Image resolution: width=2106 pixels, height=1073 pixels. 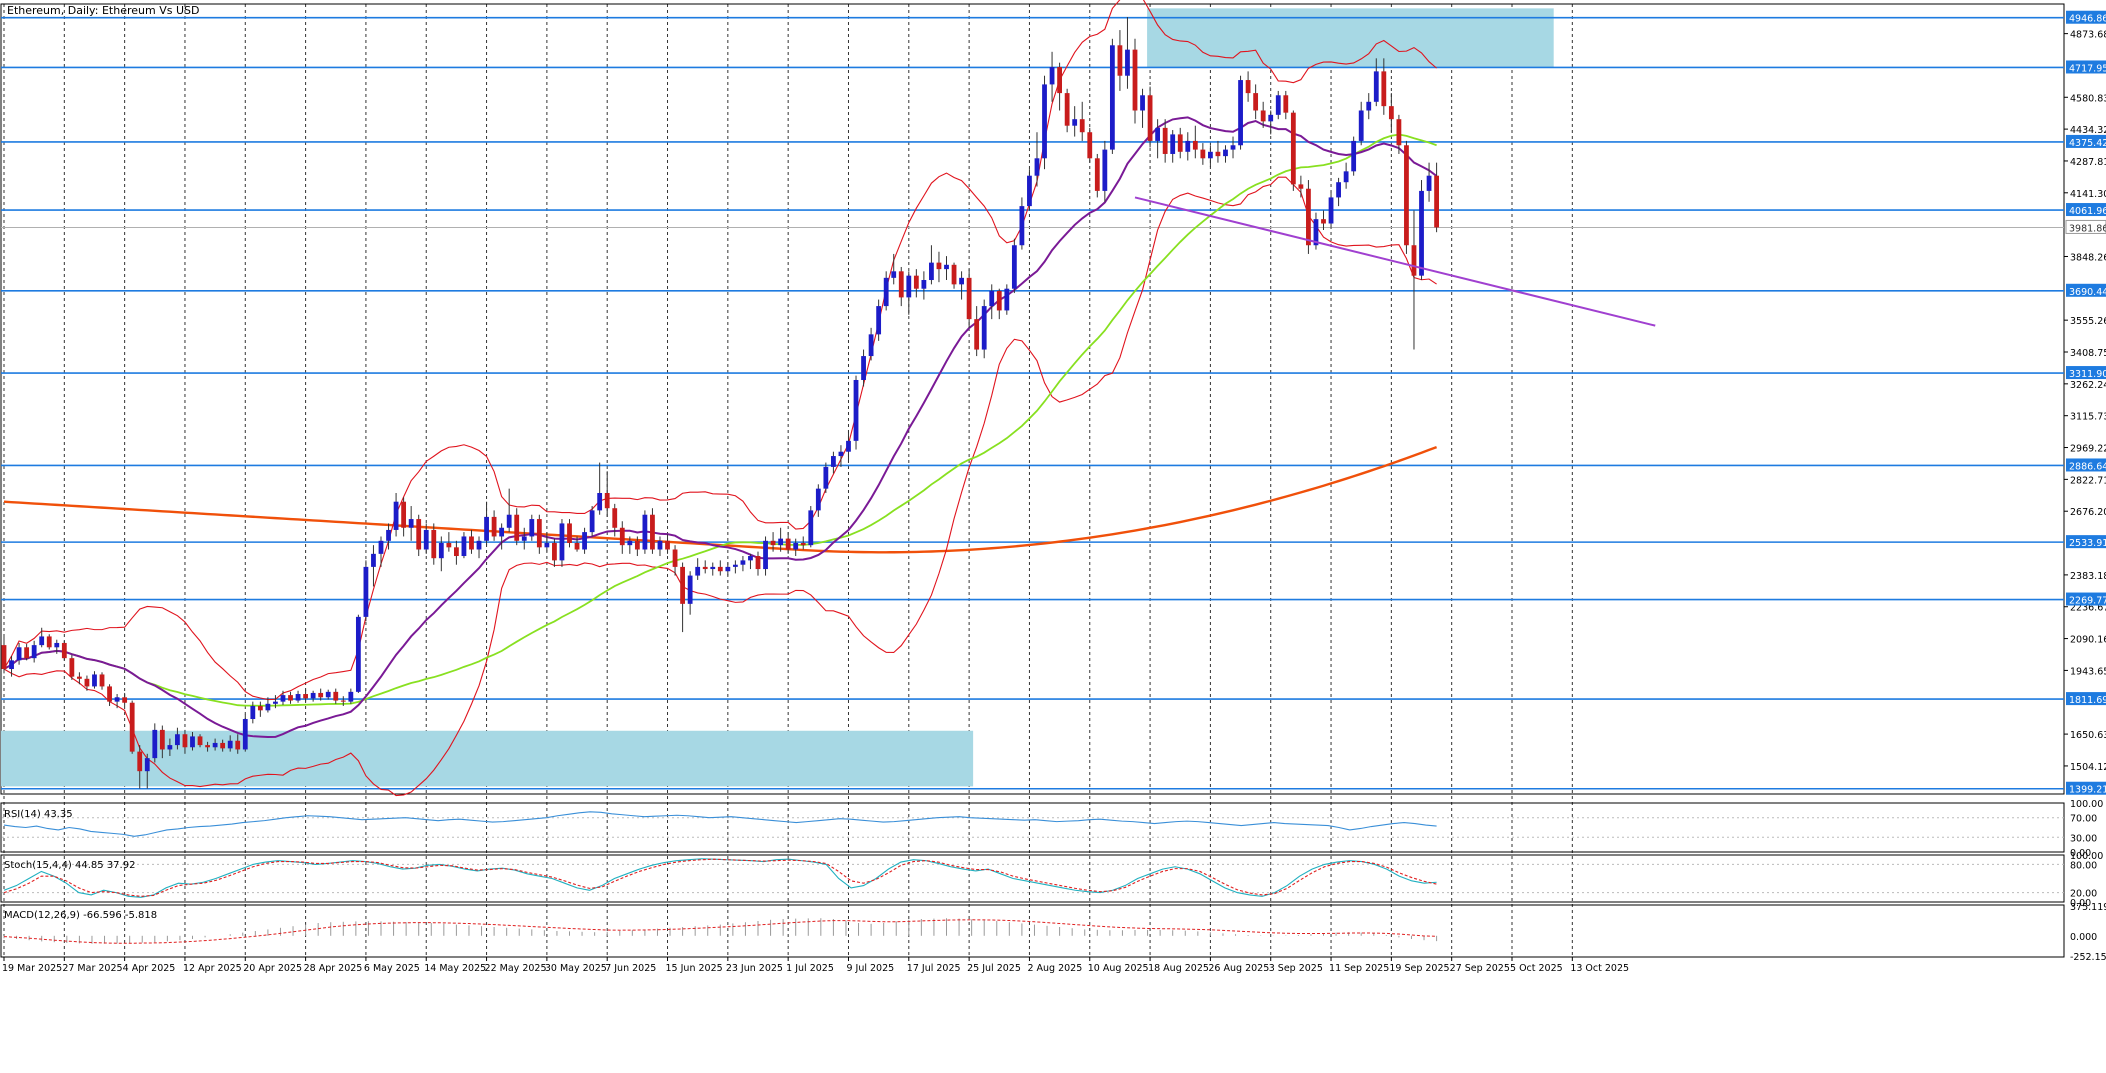 What do you see at coordinates (994, 968) in the screenshot?
I see `date-tick-label: 25 Jul 2025` at bounding box center [994, 968].